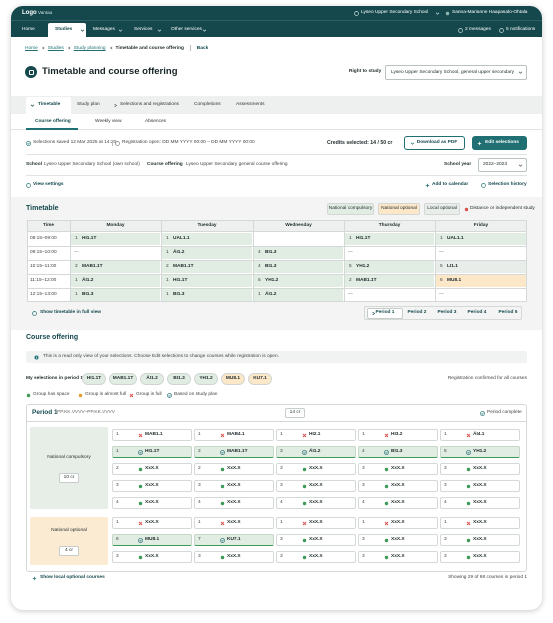 This screenshot has width=553, height=623. What do you see at coordinates (31, 48) in the screenshot?
I see `breadcrumb-item: Home` at bounding box center [31, 48].